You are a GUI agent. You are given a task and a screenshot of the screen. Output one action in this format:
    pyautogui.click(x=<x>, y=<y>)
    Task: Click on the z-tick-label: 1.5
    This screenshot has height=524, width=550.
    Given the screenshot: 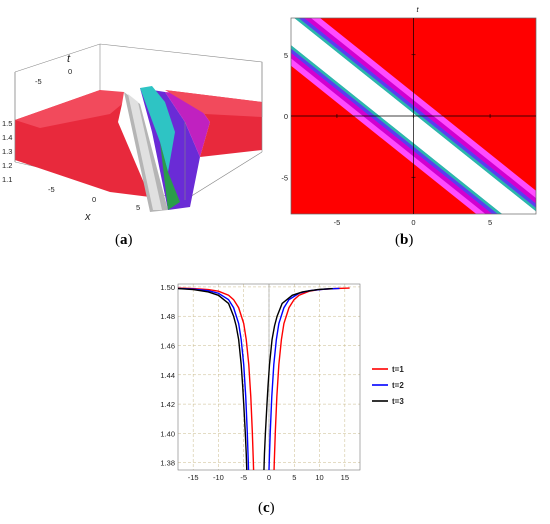 What is the action you would take?
    pyautogui.click(x=7, y=123)
    